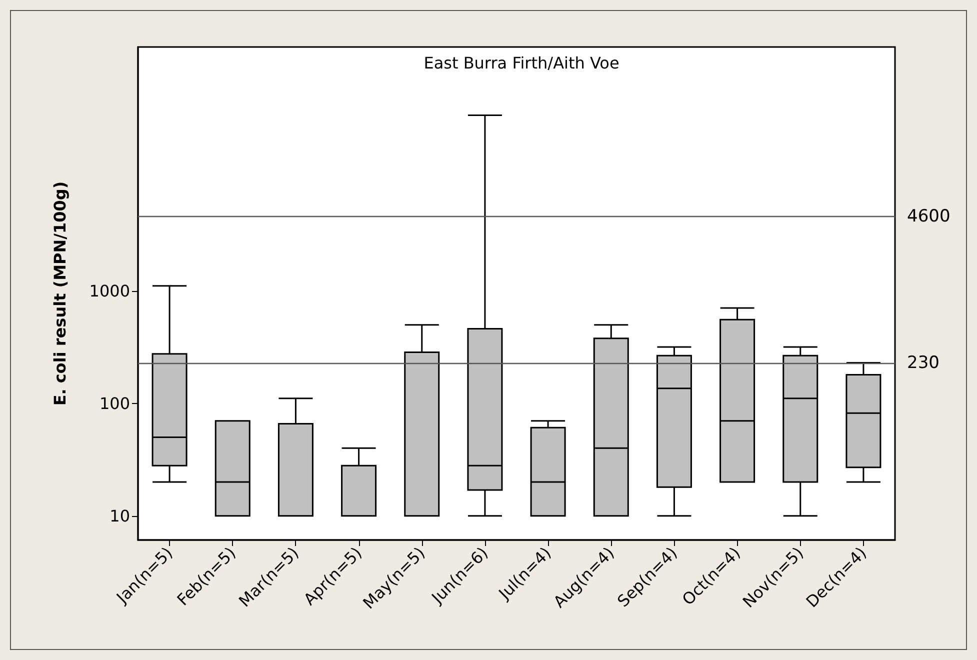 Image resolution: width=977 pixels, height=660 pixels. What do you see at coordinates (928, 216) in the screenshot?
I see `ref-line-label: 4600` at bounding box center [928, 216].